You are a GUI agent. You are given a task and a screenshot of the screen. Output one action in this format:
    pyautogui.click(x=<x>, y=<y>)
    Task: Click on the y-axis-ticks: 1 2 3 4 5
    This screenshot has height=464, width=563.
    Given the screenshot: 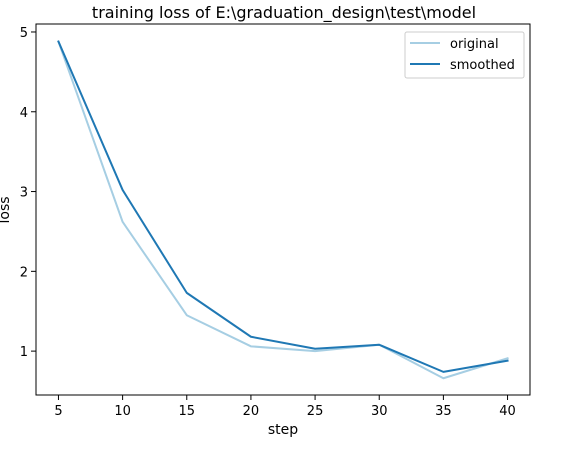 What is the action you would take?
    pyautogui.click(x=28, y=193)
    